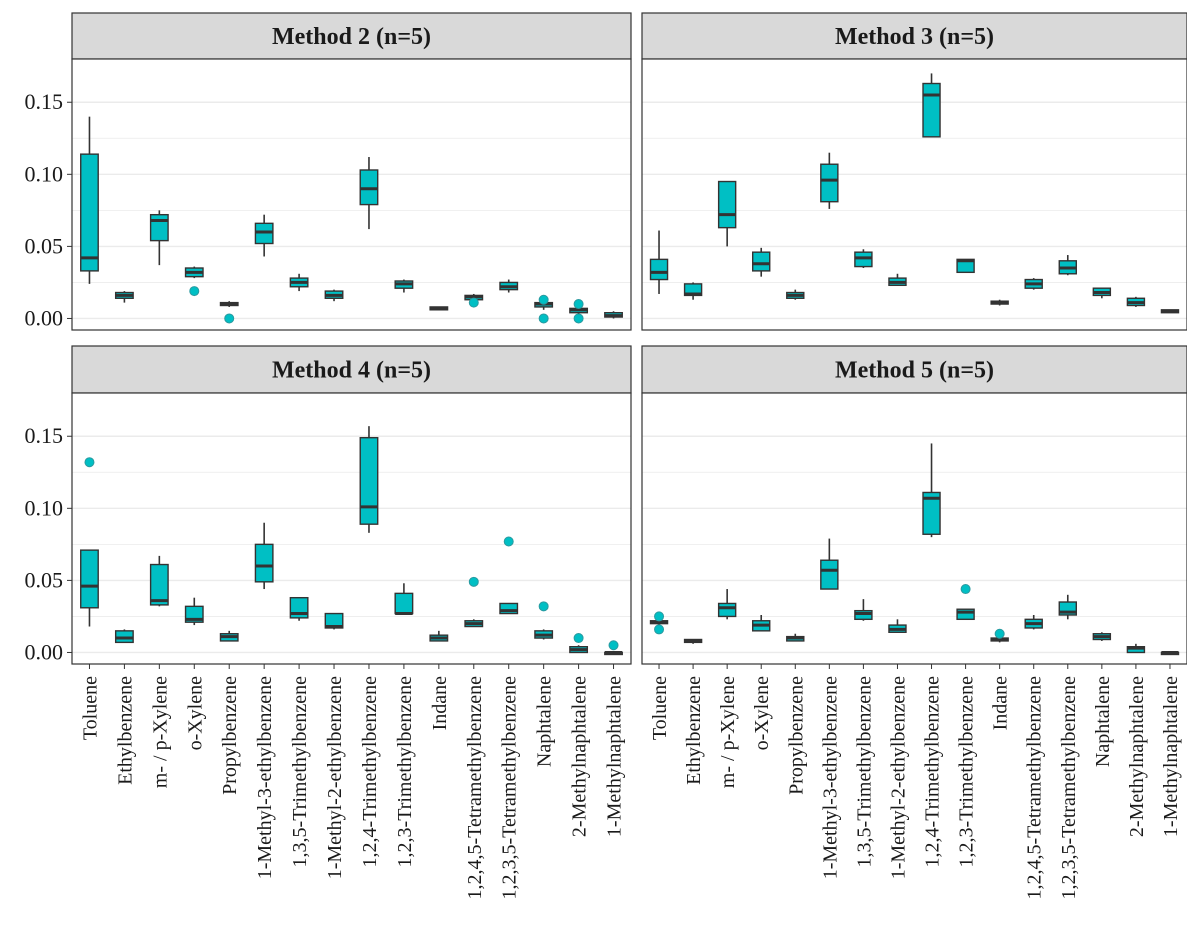  Describe the element at coordinates (351, 371) in the screenshot. I see `facet-title: Method 4 (n=5)` at that location.